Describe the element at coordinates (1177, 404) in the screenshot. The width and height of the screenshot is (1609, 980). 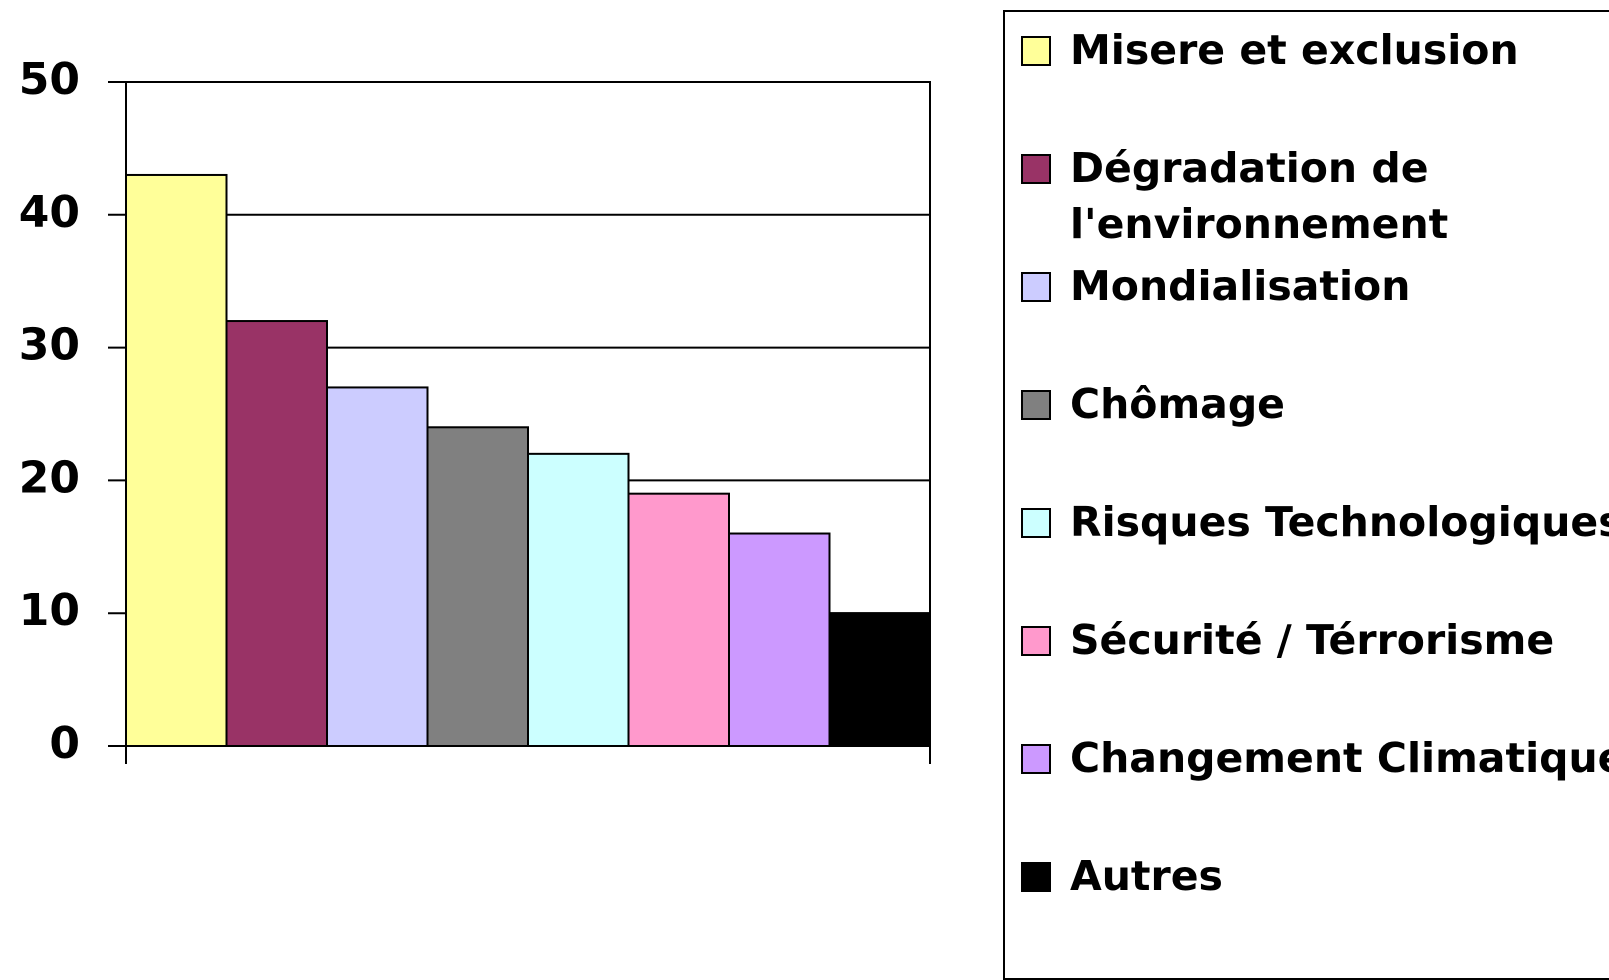
I see `legend-label: Chômage` at that location.